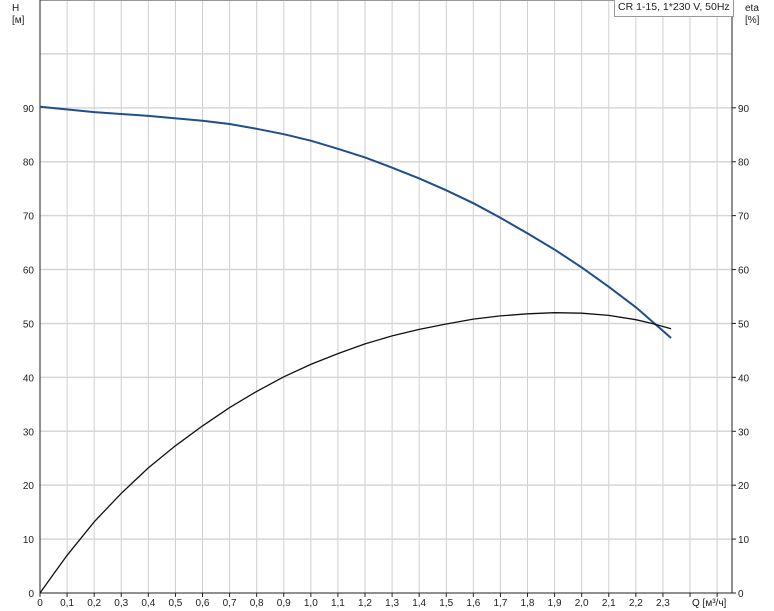 The height and width of the screenshot is (611, 774). What do you see at coordinates (18, 20) in the screenshot?
I see `y-left-label-unit: [м]` at bounding box center [18, 20].